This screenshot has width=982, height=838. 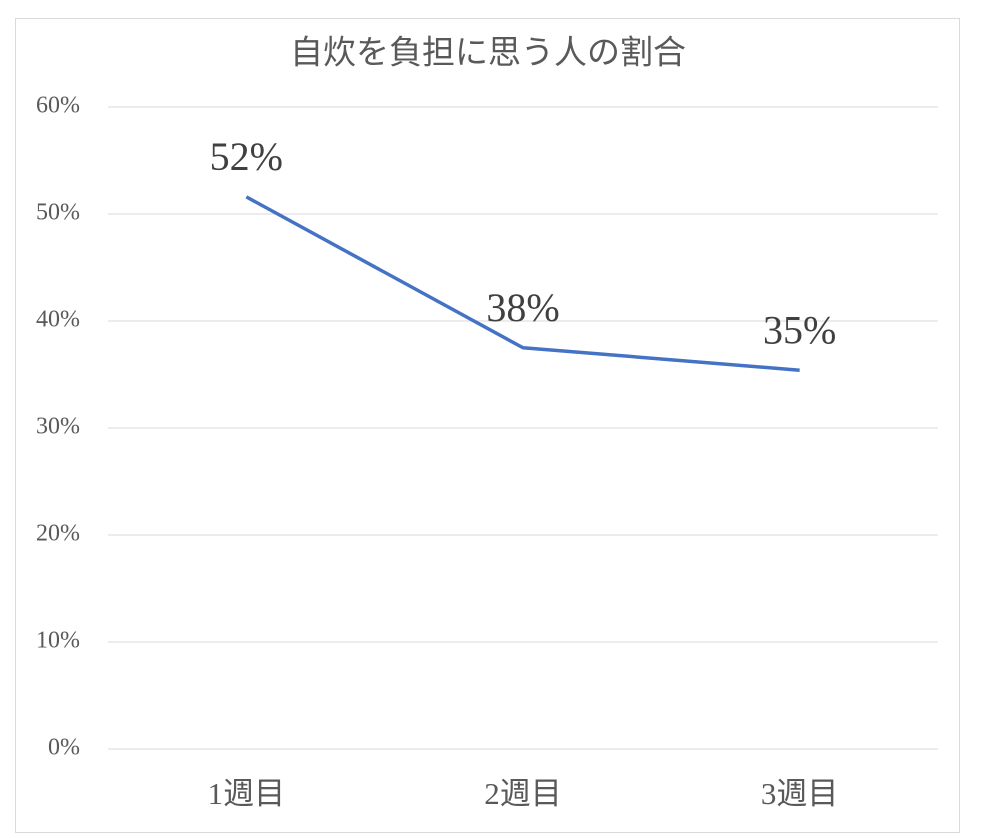 What do you see at coordinates (58, 641) in the screenshot?
I see `y-tick-label: 10%` at bounding box center [58, 641].